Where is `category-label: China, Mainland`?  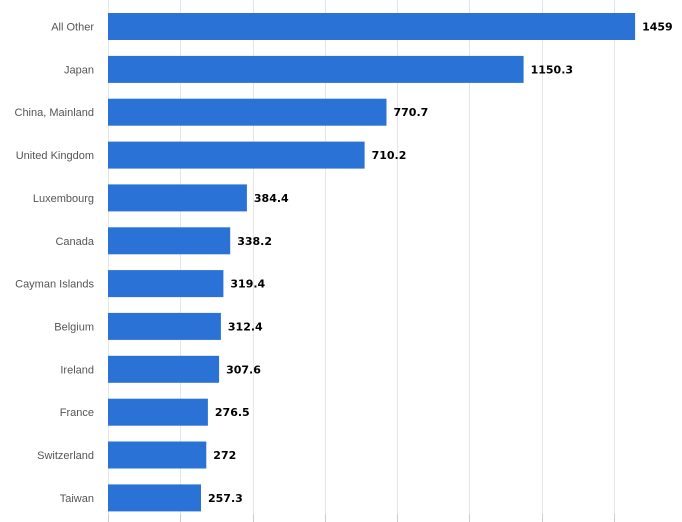
category-label: China, Mainland is located at coordinates (55, 113).